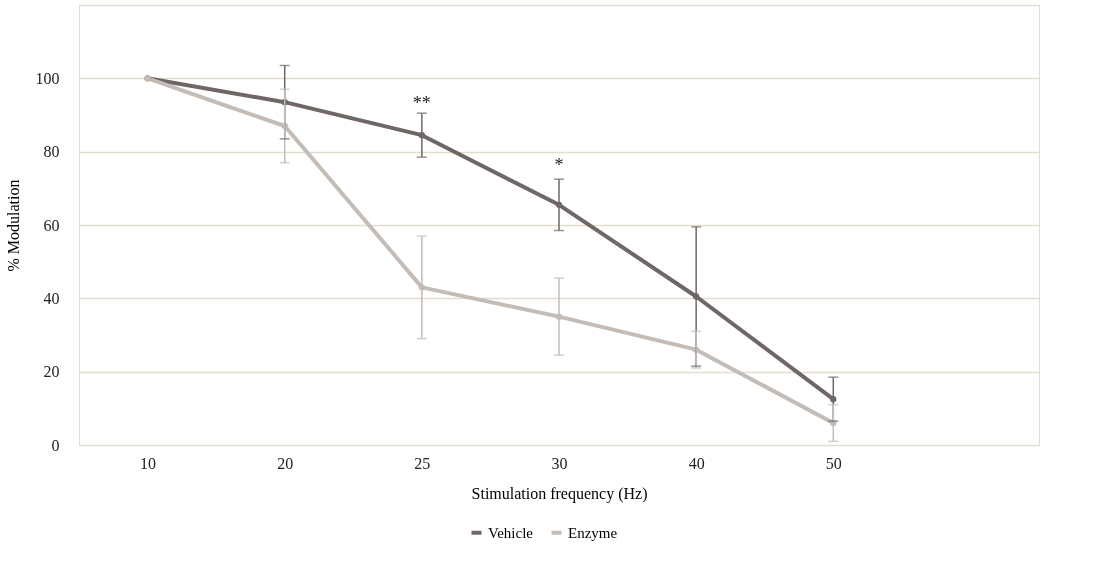  I want to click on y-tick-label: 40, so click(51, 298).